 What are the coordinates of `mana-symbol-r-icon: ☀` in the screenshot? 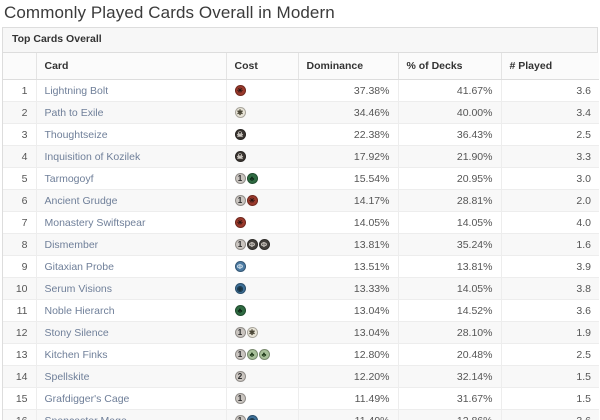 It's located at (252, 200).